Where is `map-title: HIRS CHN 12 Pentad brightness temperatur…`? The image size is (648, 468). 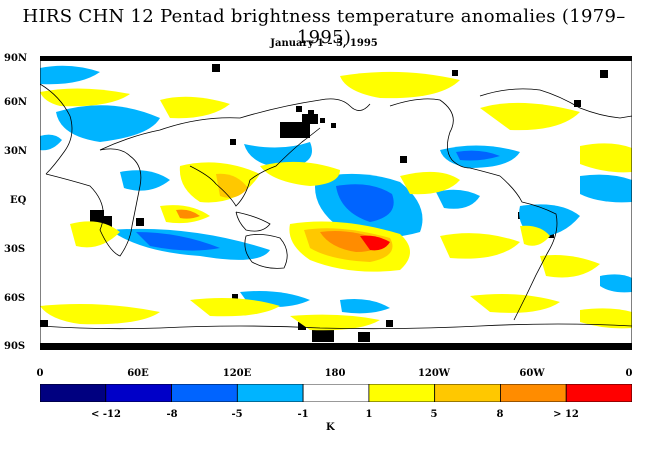 map-title: HIRS CHN 12 Pentad brightness temperatur… is located at coordinates (324, 27).